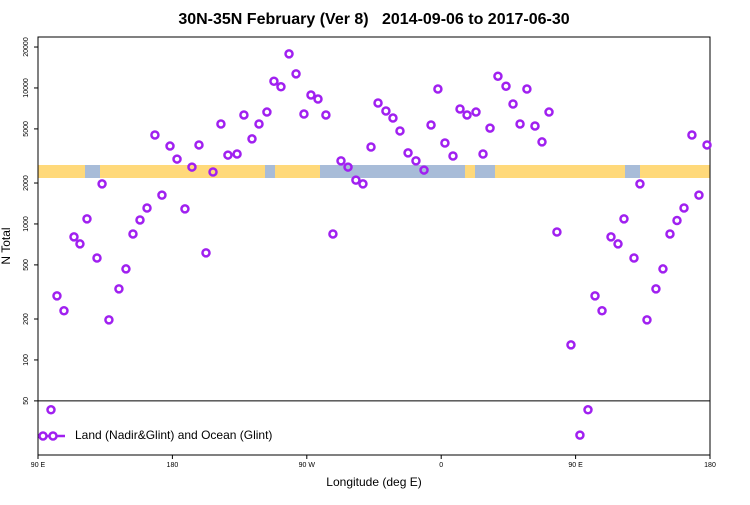 This screenshot has width=750, height=505. What do you see at coordinates (575, 465) in the screenshot?
I see `x-tick-label: 90 E` at bounding box center [575, 465].